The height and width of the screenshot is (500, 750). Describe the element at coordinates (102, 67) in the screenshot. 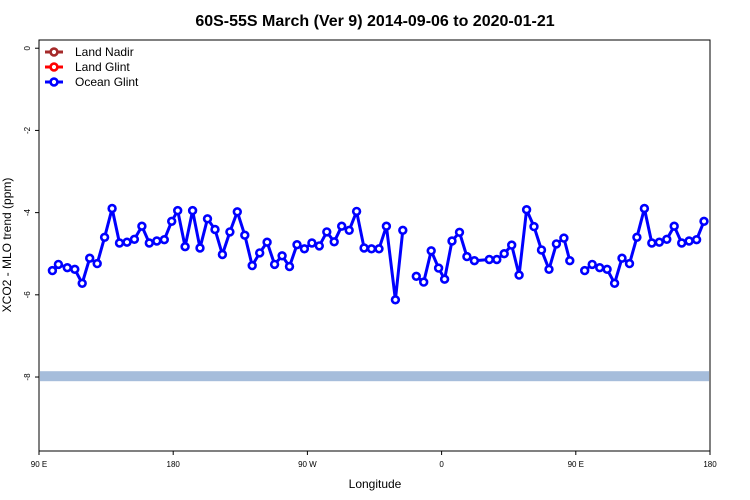

I see `legend-label: Land Glint` at that location.